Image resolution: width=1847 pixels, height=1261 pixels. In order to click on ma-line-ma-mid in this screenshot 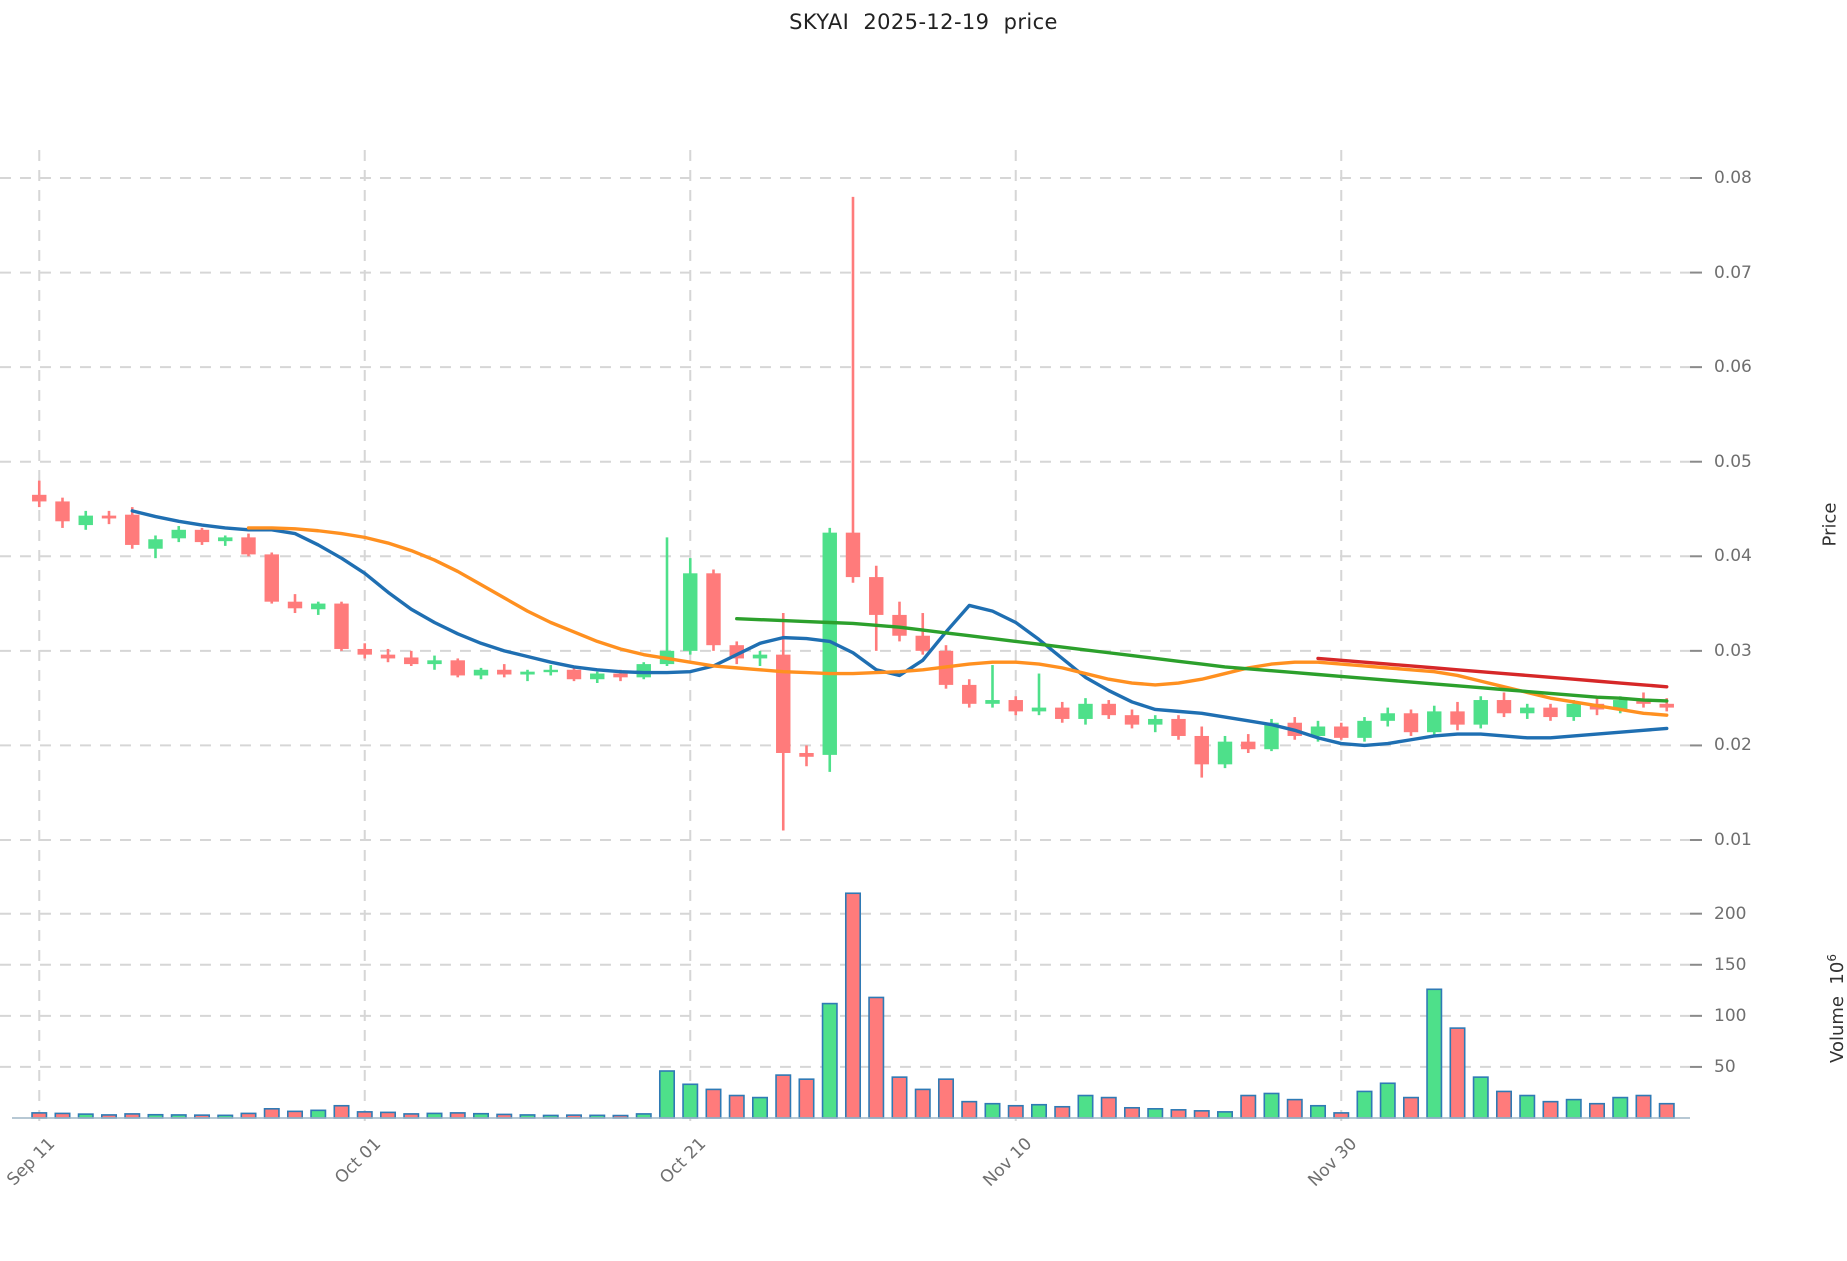, I will do `click(957, 621)`.